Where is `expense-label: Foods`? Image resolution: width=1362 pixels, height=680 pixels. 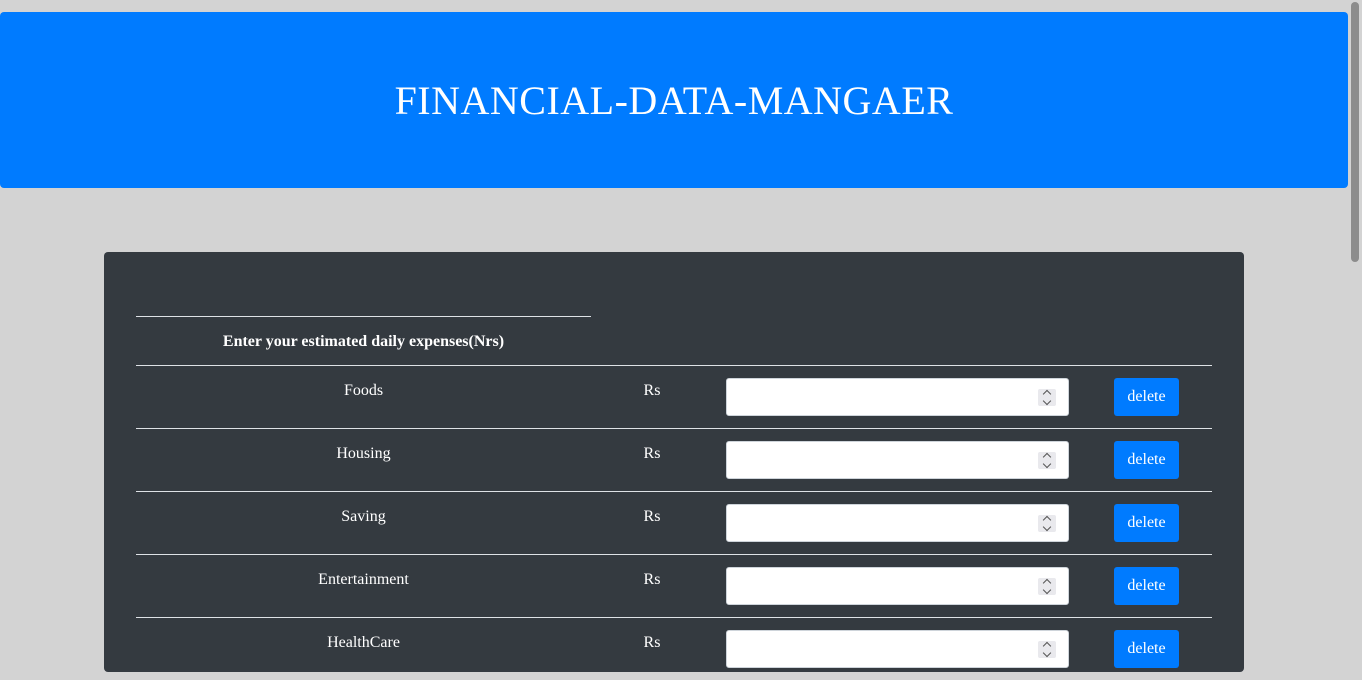 expense-label: Foods is located at coordinates (363, 390).